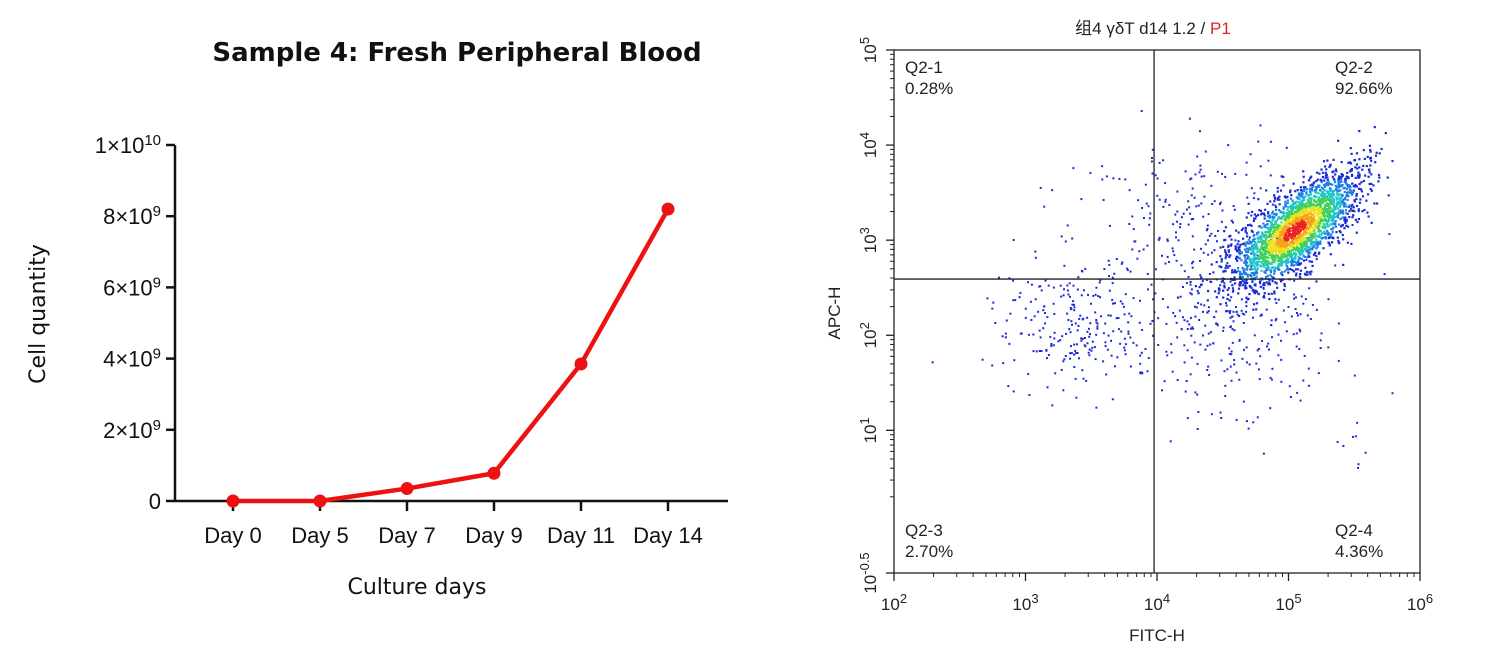  I want to click on quadrant-percent: 4.36%, so click(1359, 551).